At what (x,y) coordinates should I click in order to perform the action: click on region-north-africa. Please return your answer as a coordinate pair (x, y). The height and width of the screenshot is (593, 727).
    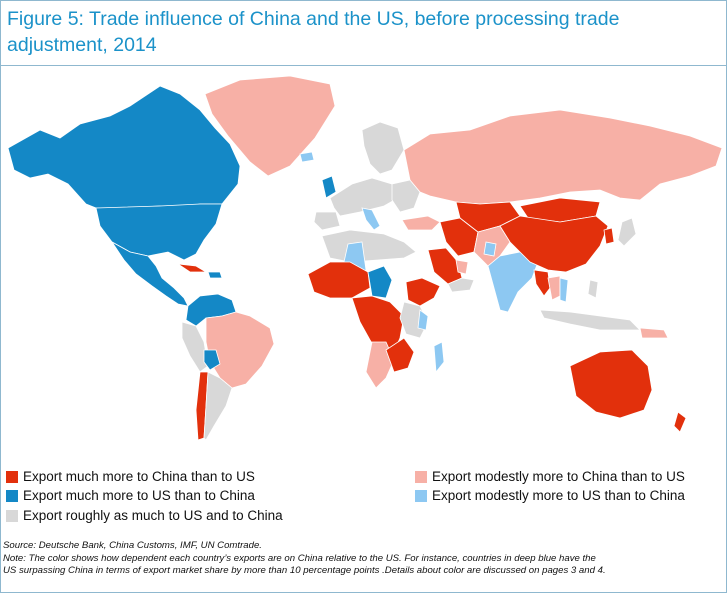
    Looking at the image, I should click on (369, 246).